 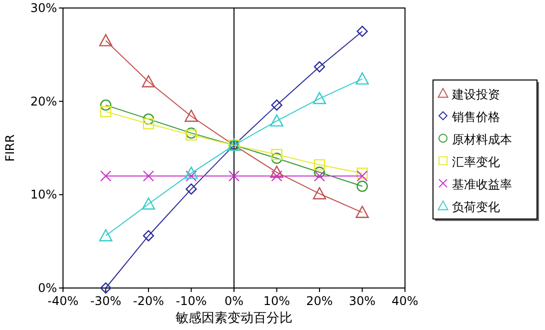 What do you see at coordinates (276, 301) in the screenshot?
I see `x-tick-label: 10%` at bounding box center [276, 301].